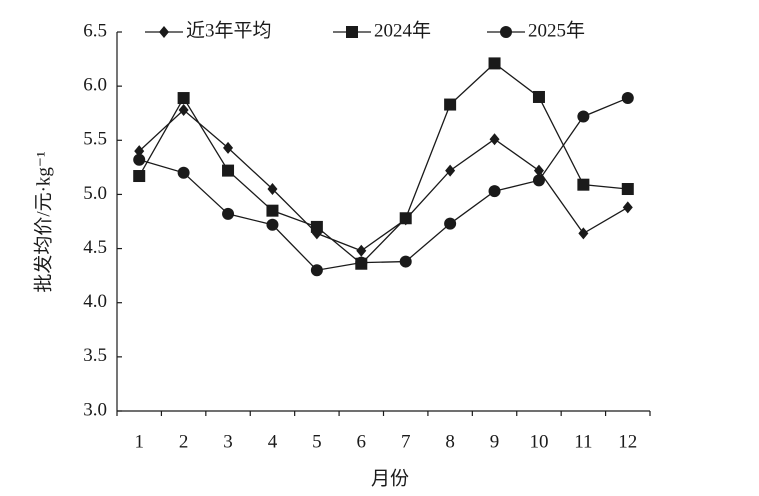 The image size is (759, 496). Describe the element at coordinates (95, 193) in the screenshot. I see `y-tick-label: 5.0` at that location.